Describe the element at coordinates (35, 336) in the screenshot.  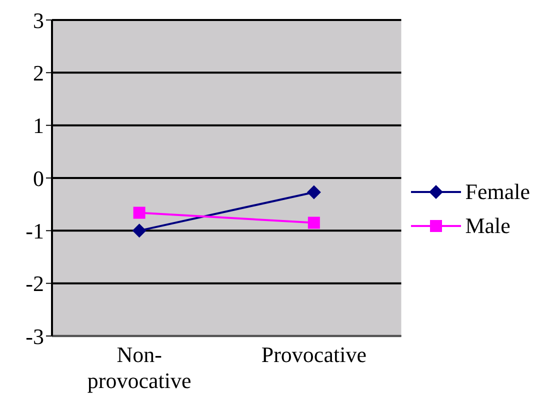
I see `y-tick-label: -3` at that location.